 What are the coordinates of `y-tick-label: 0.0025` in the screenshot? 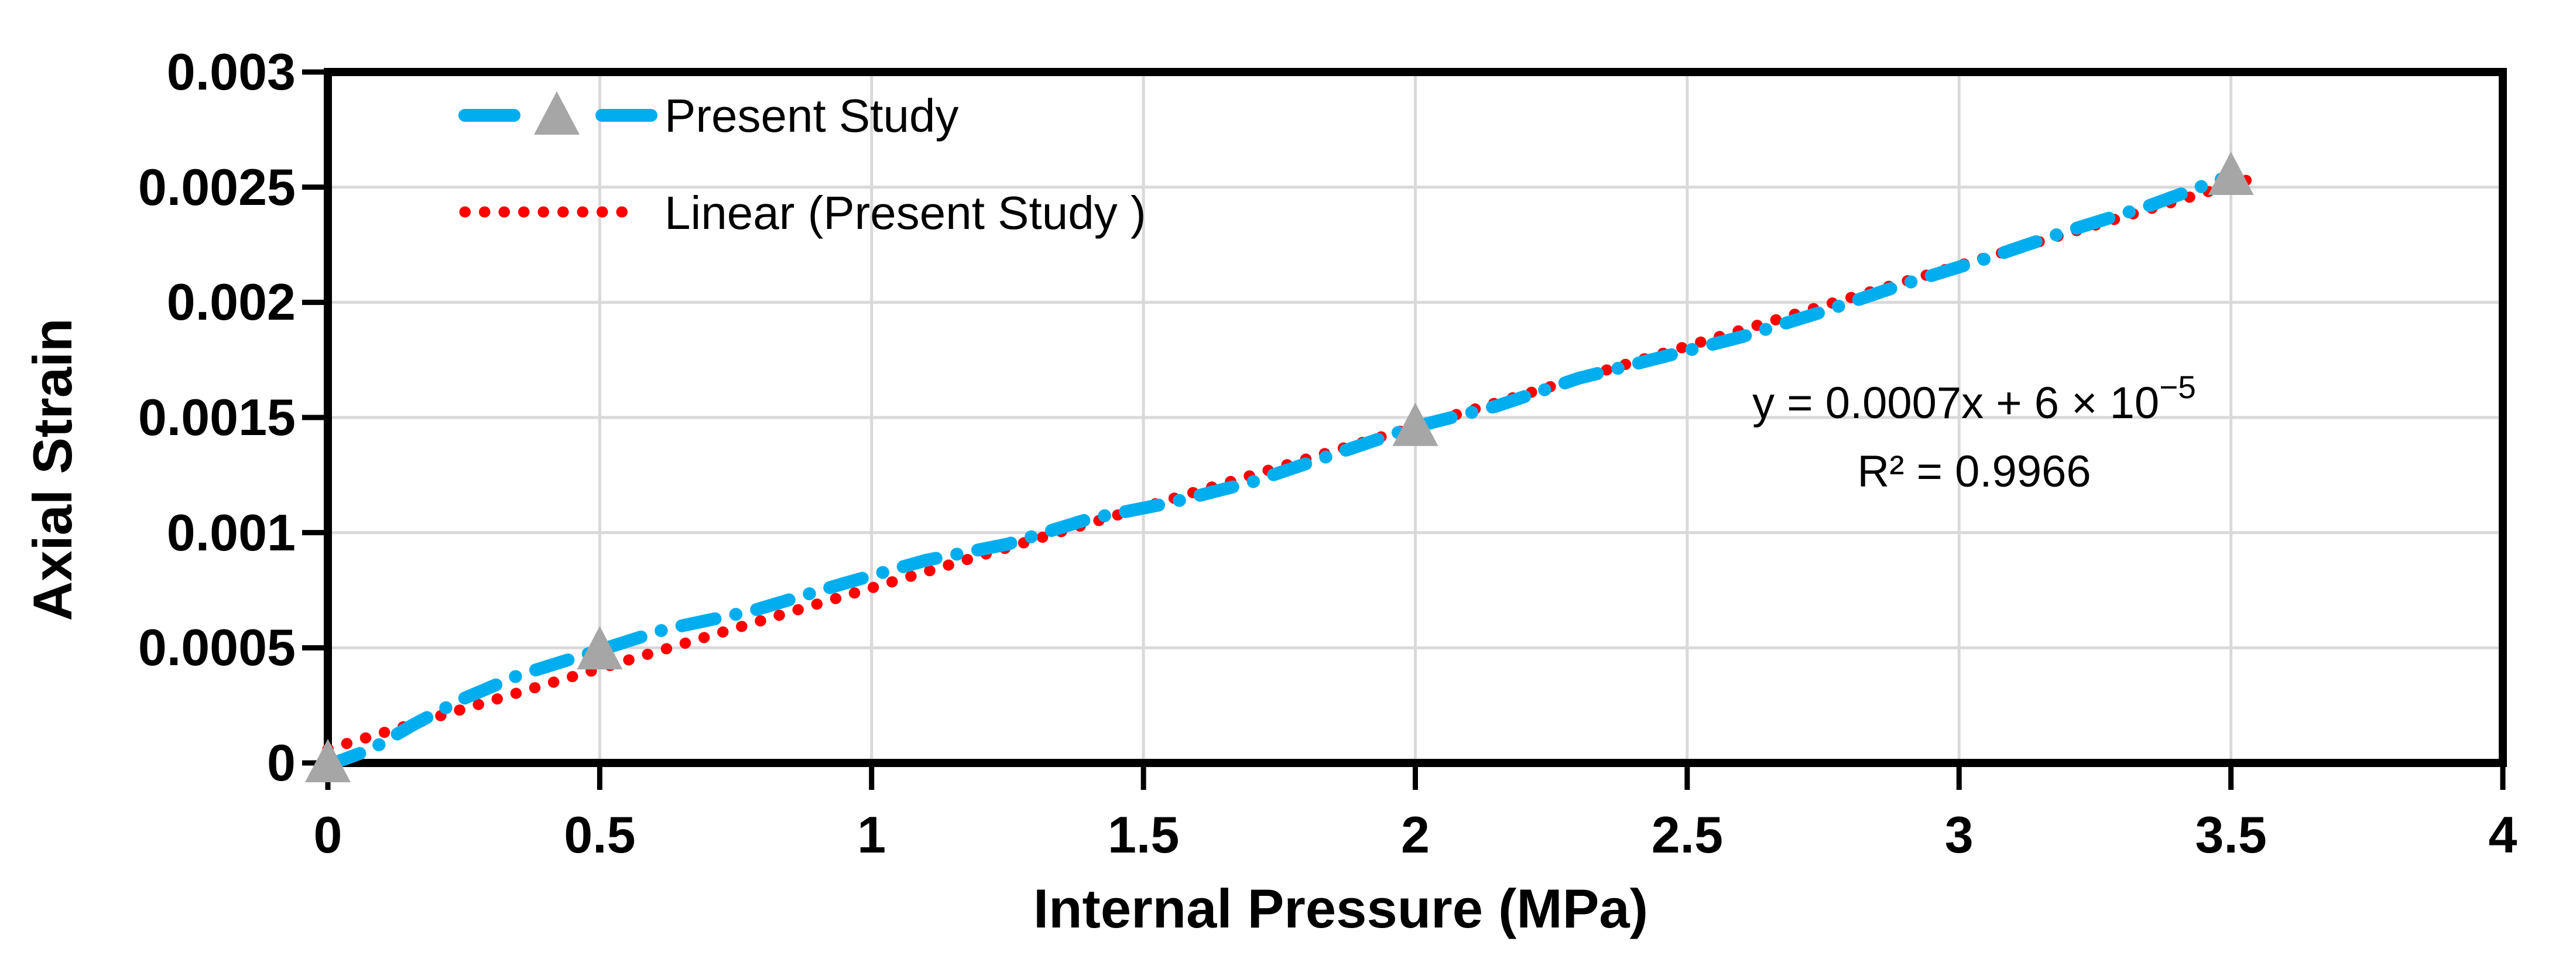 It's located at (217, 187).